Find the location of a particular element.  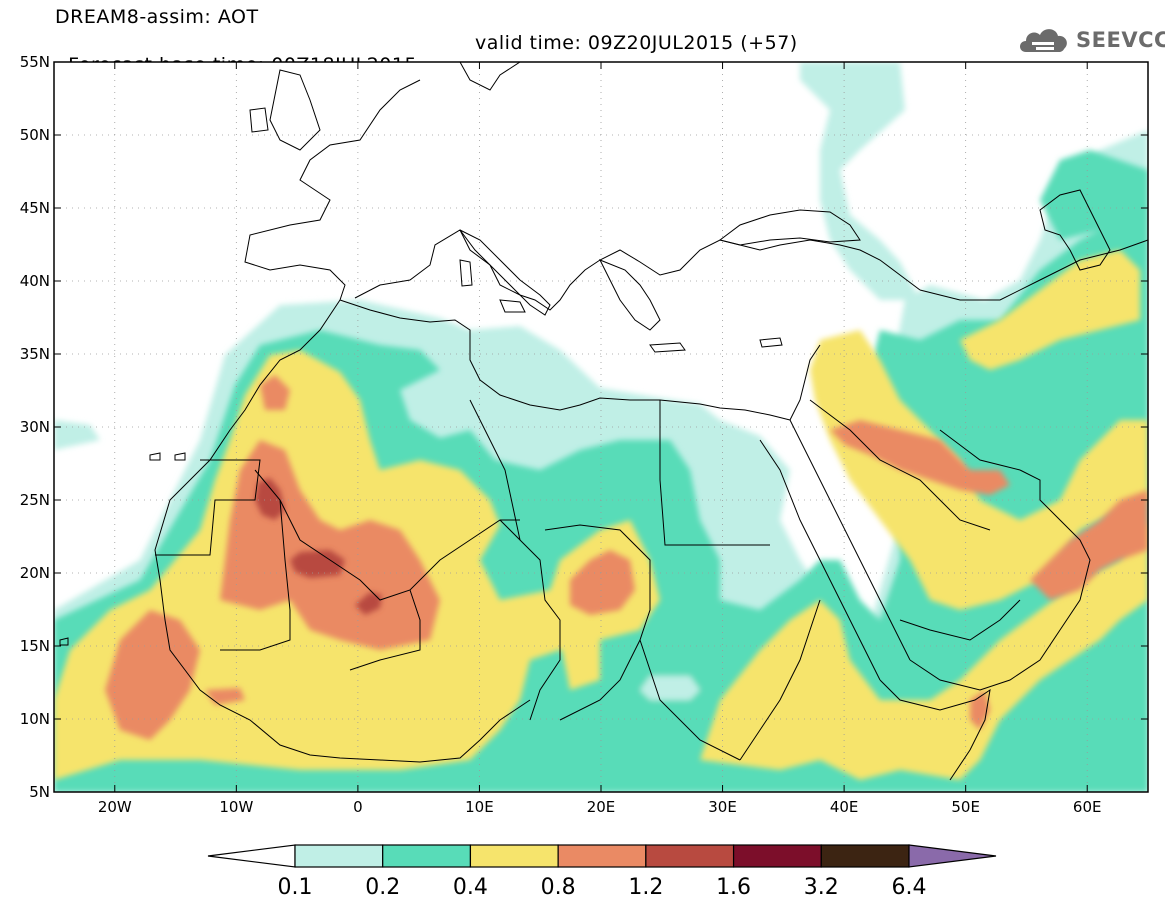

colorbar-label: 1.6 is located at coordinates (733, 887).